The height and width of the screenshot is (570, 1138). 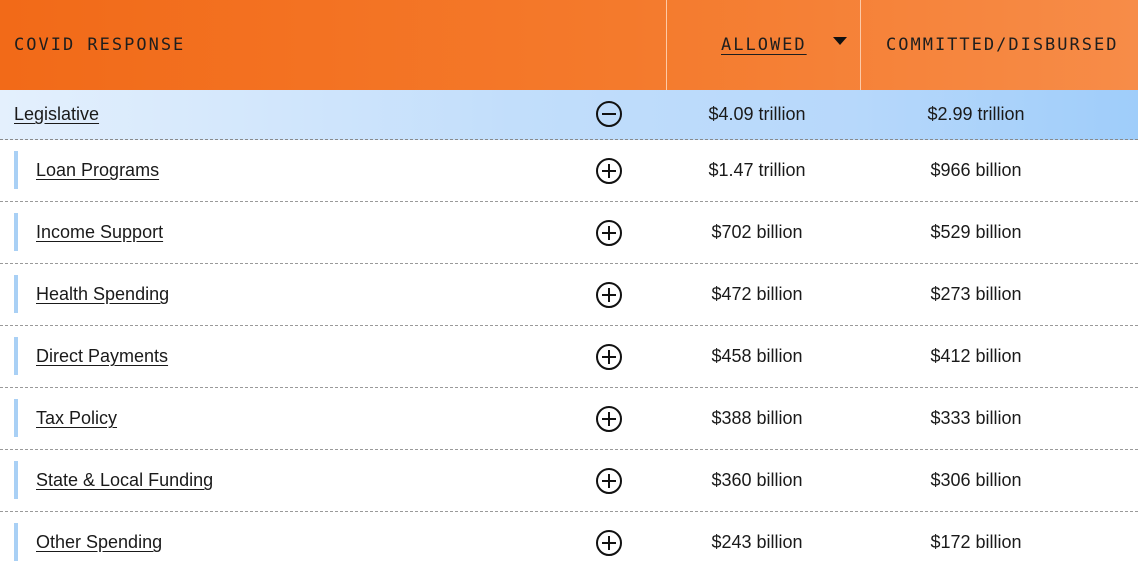 I want to click on table-row: Income Support $702 billion $529 billion, so click(x=569, y=233).